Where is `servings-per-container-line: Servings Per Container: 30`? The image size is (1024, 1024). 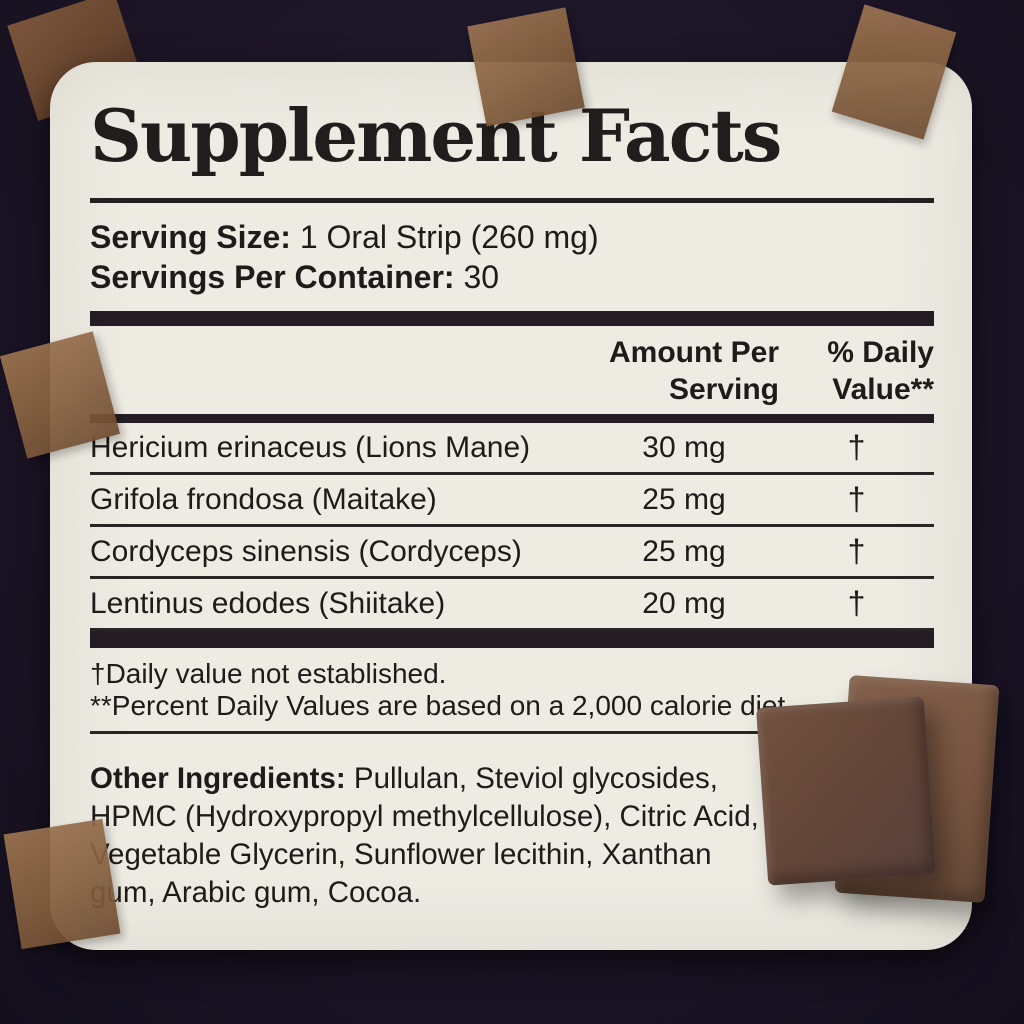 servings-per-container-line: Servings Per Container: 30 is located at coordinates (512, 277).